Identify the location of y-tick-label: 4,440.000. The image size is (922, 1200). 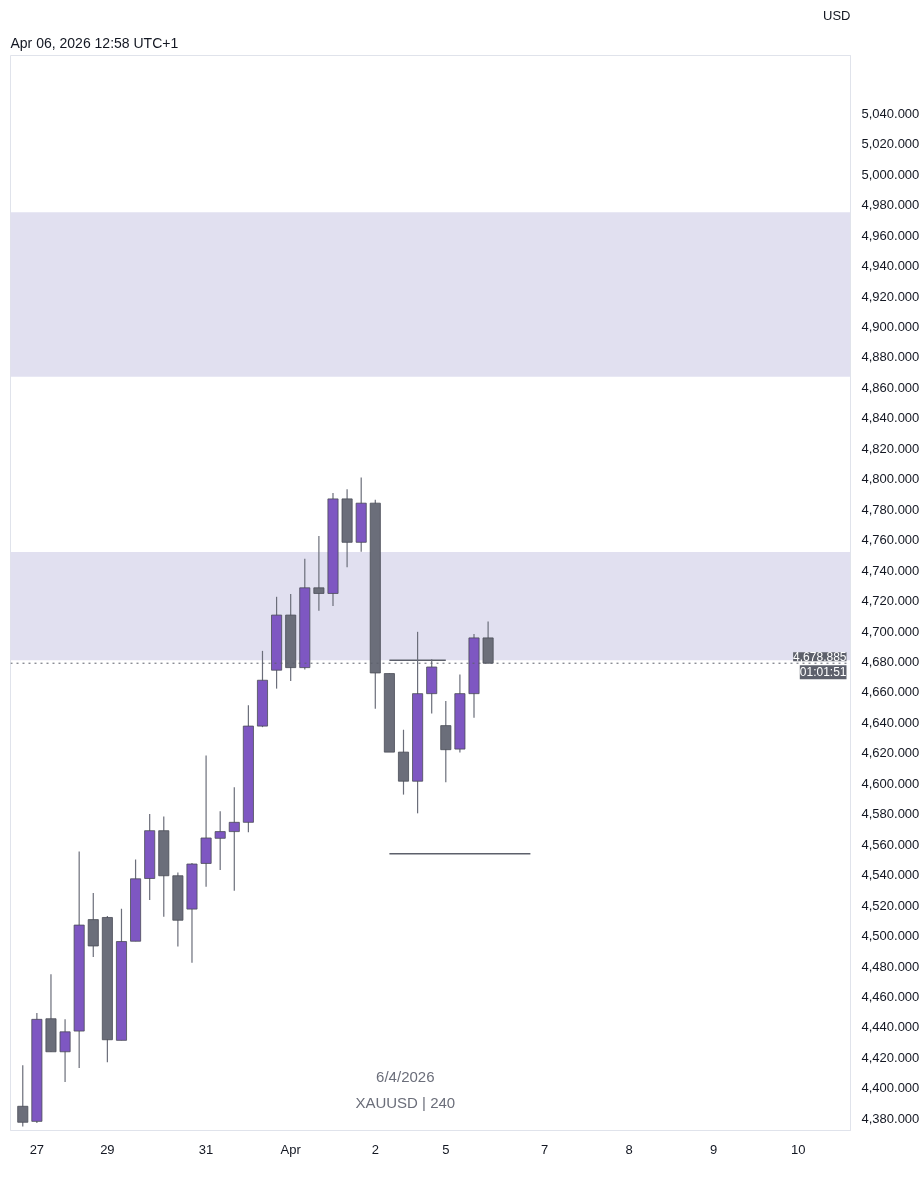
(890, 1027).